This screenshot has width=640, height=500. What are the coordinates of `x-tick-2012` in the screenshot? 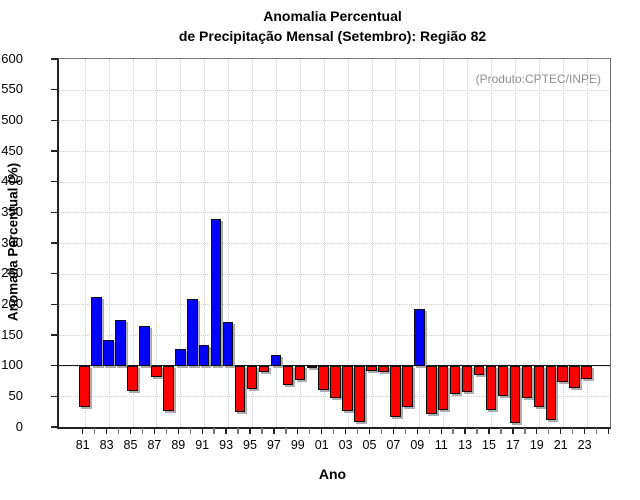 It's located at (453, 431).